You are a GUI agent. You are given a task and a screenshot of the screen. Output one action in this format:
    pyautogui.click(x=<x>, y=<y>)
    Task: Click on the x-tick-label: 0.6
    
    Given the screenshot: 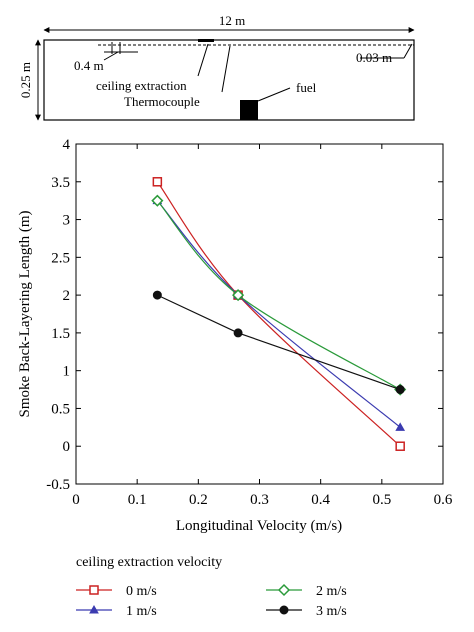 What is the action you would take?
    pyautogui.click(x=443, y=500)
    